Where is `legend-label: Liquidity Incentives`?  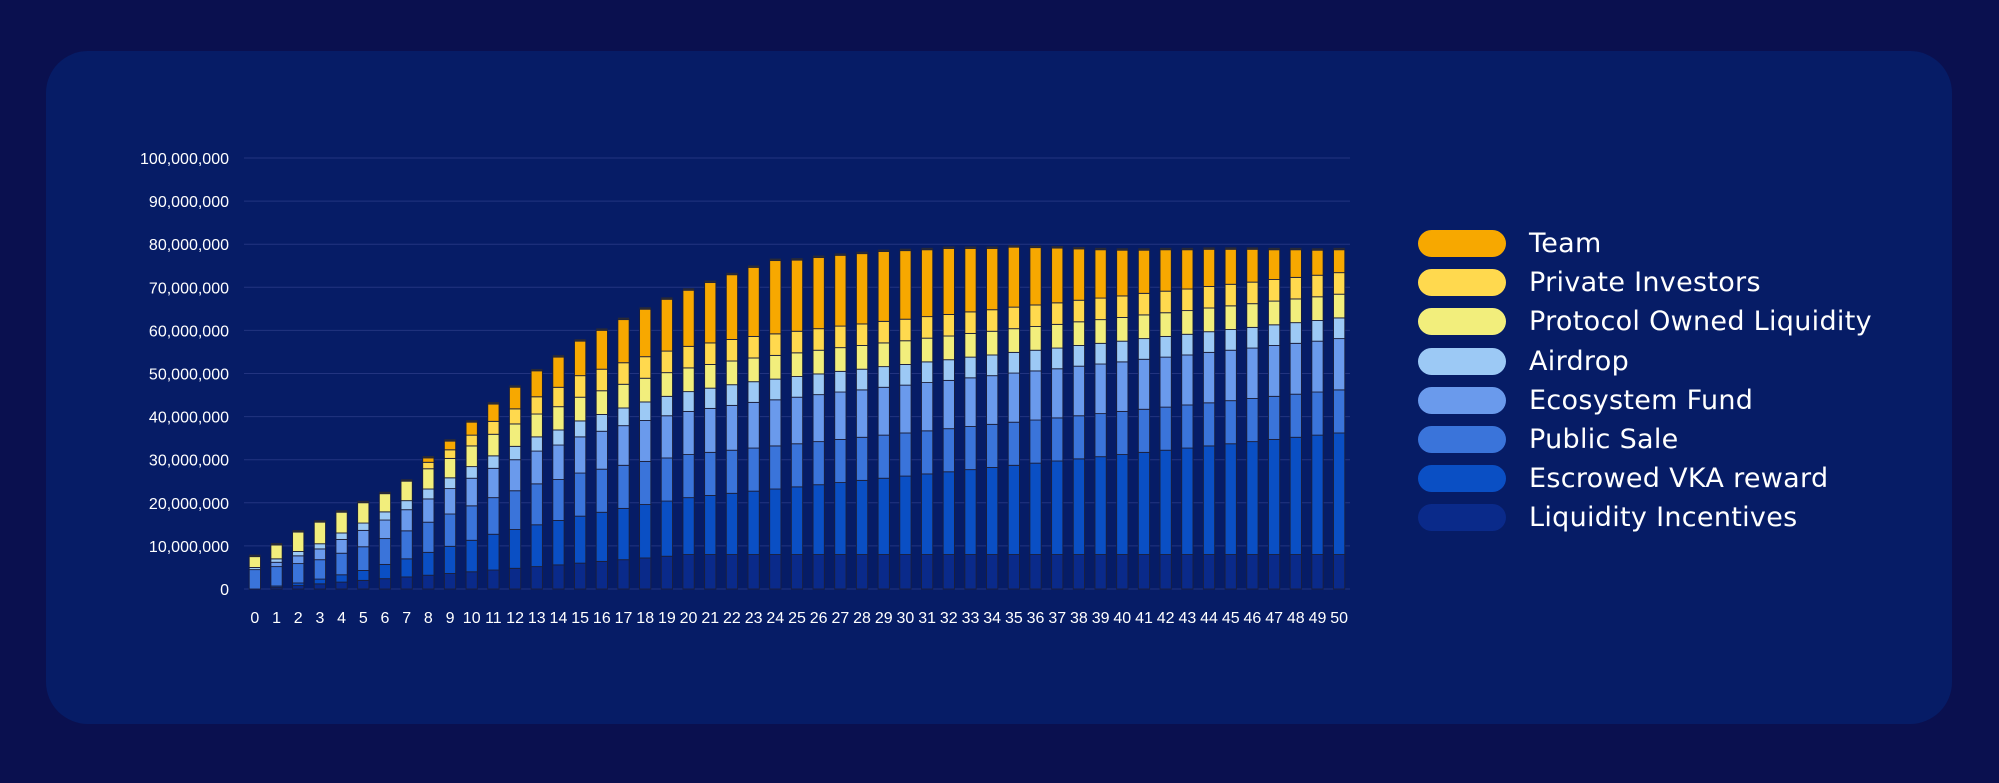 legend-label: Liquidity Incentives is located at coordinates (1663, 518).